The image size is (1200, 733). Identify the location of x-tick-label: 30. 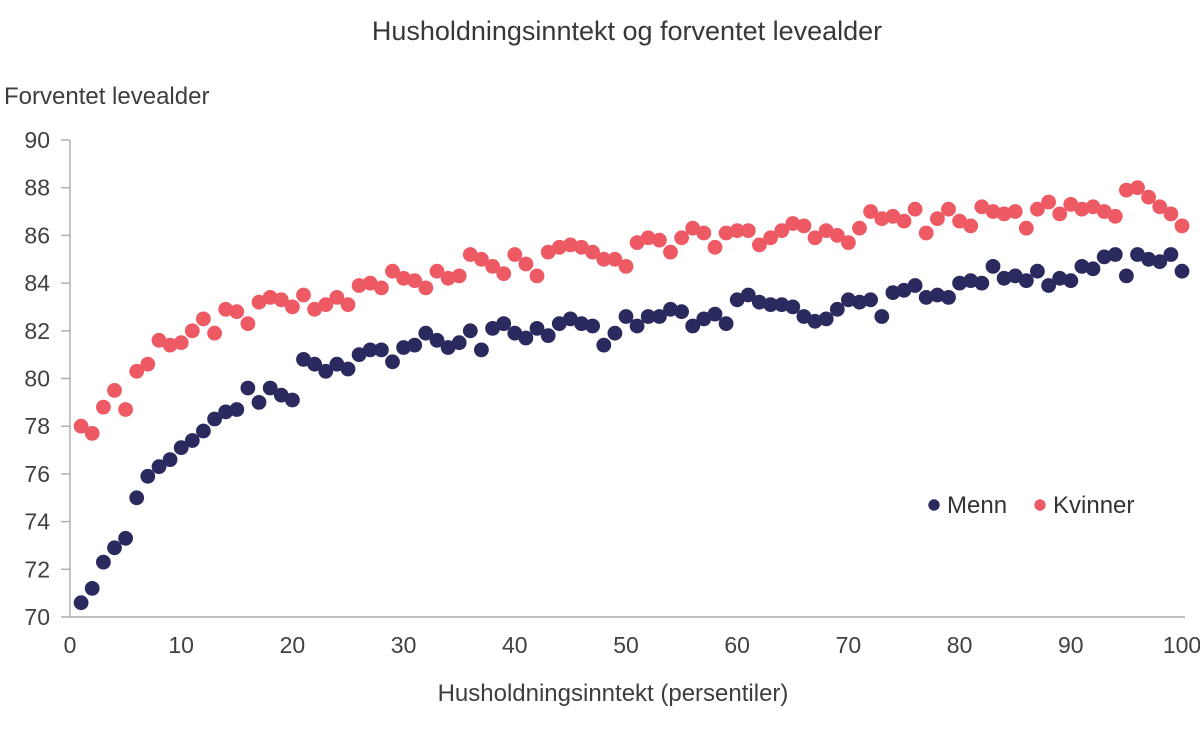
(404, 645).